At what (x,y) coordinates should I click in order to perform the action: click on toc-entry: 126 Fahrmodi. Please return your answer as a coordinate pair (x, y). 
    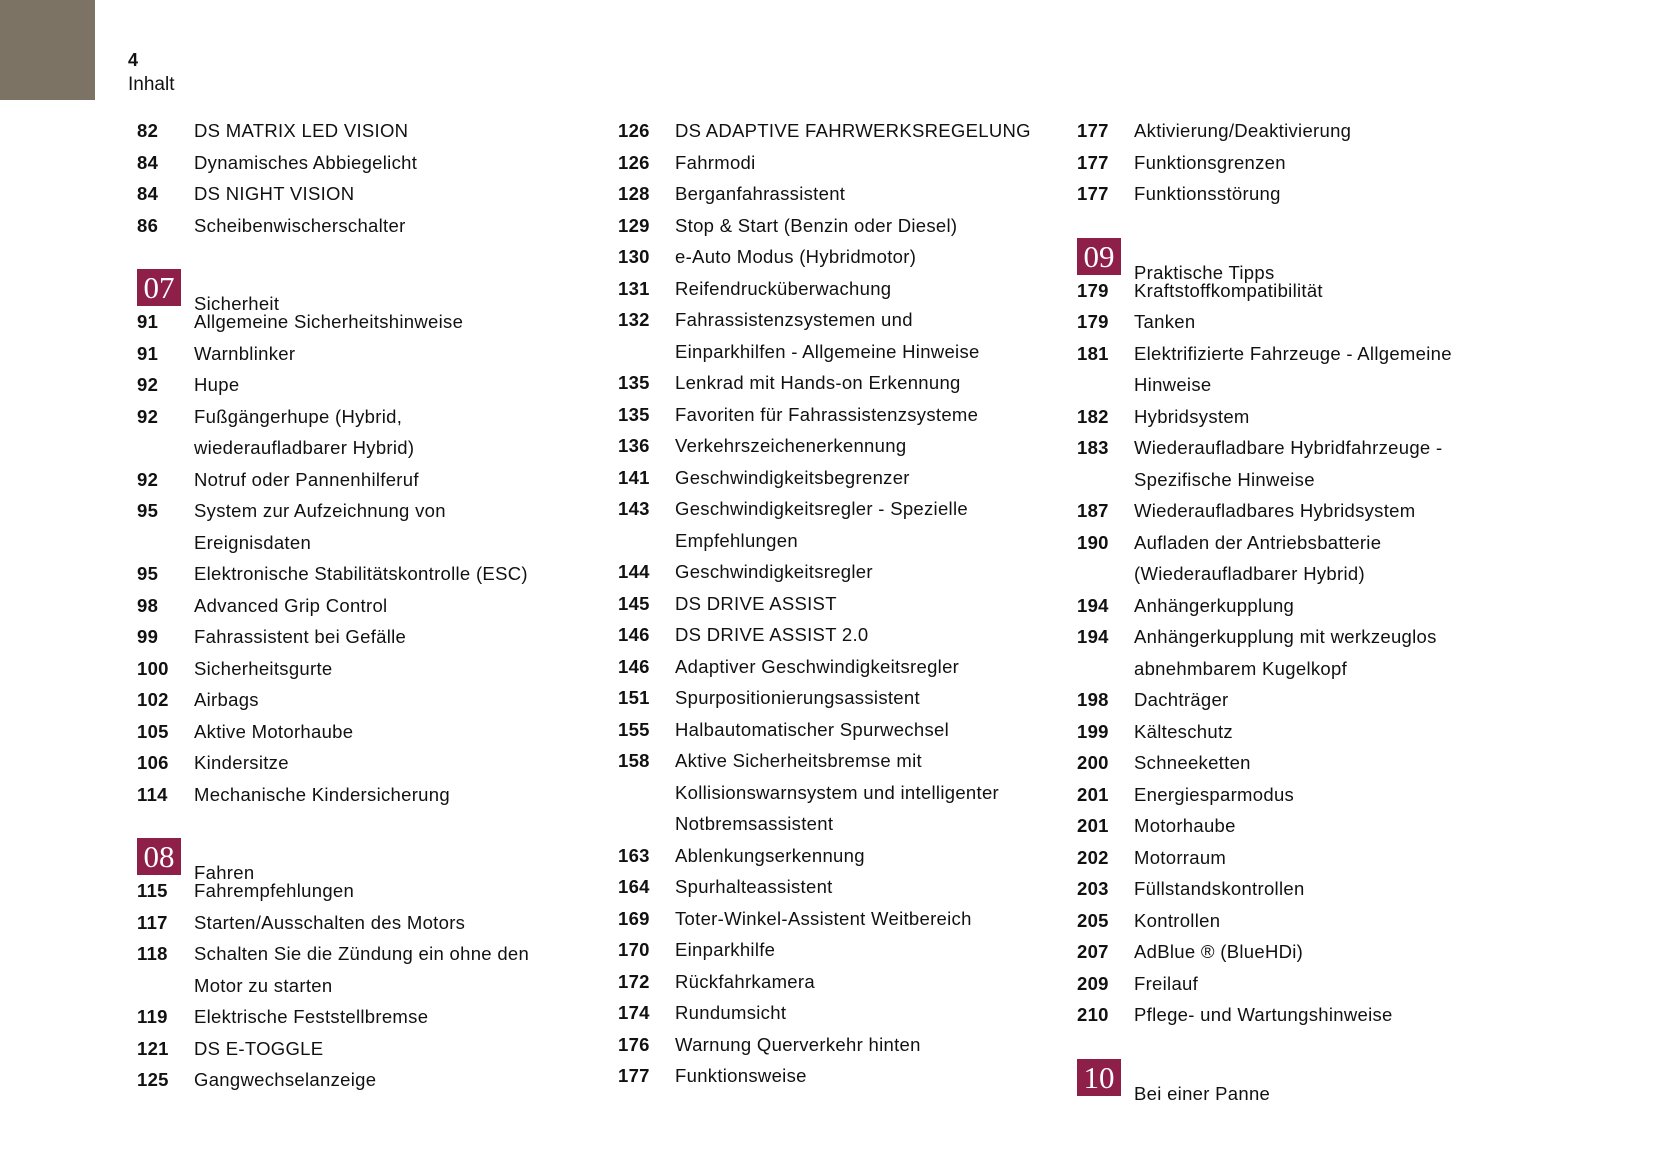
    Looking at the image, I should click on (824, 163).